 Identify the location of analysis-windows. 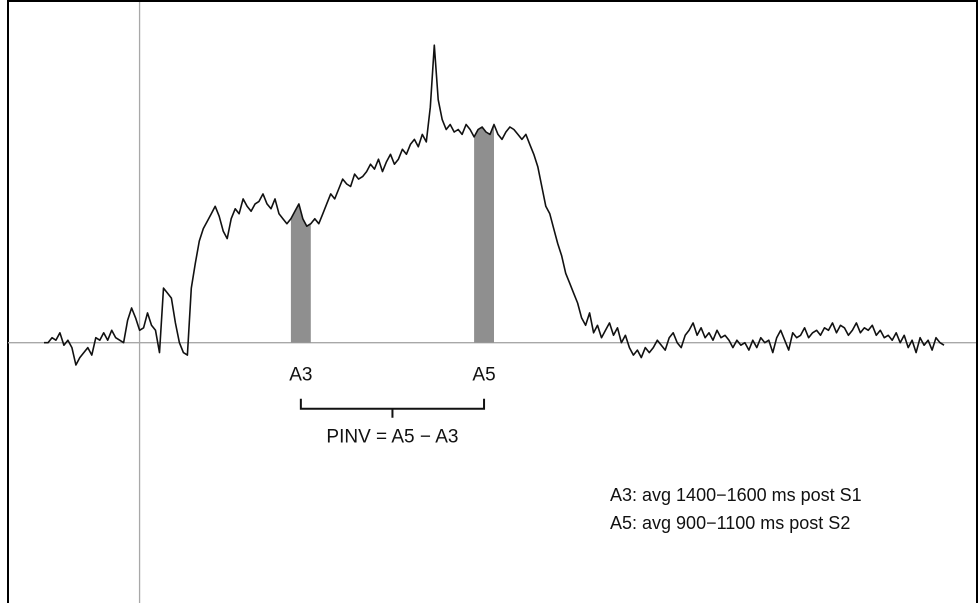
(392, 233).